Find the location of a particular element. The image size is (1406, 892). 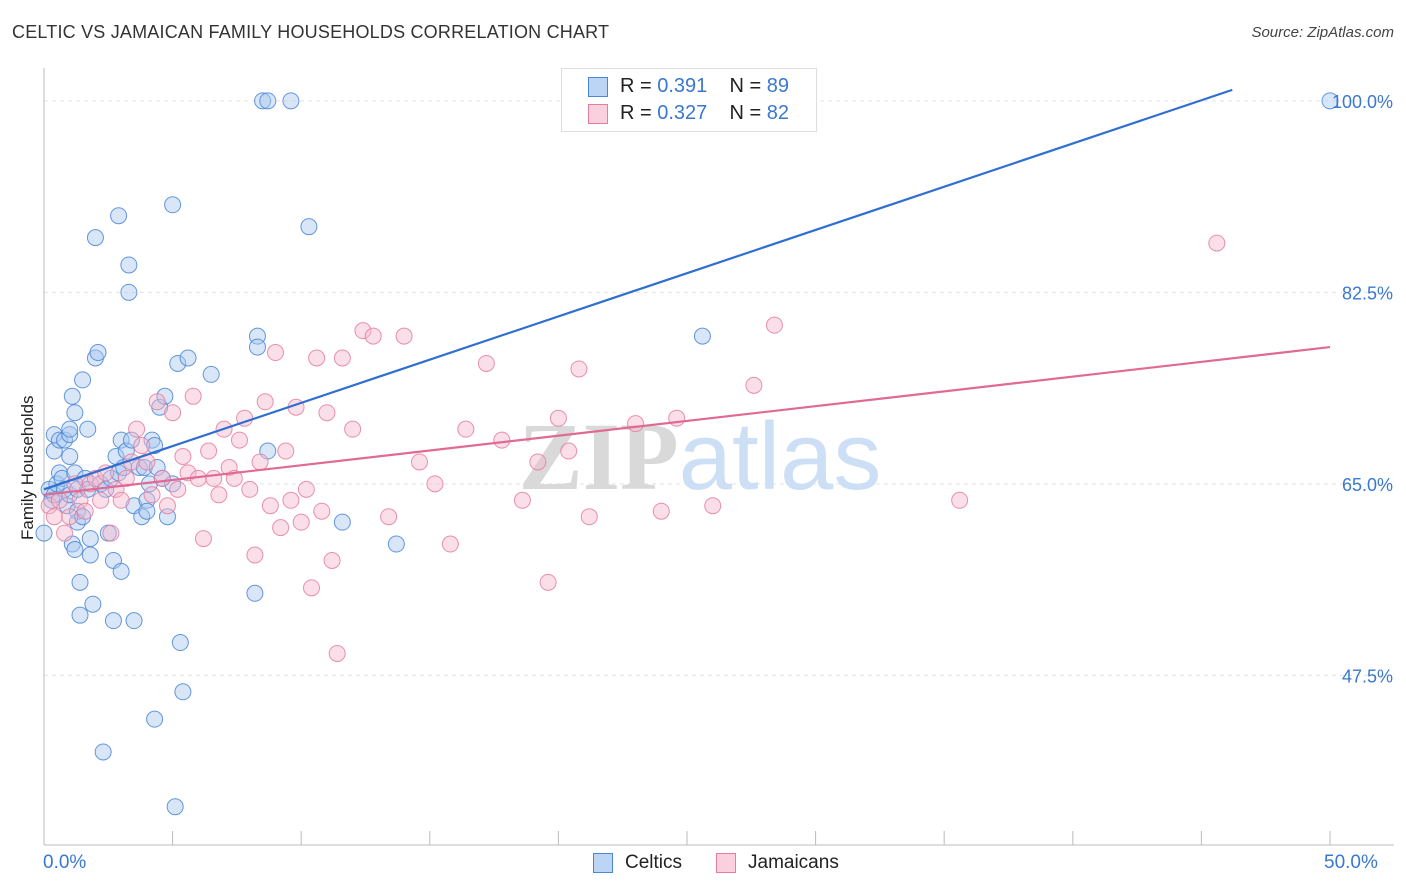

jamaicans-swatch is located at coordinates (598, 114).